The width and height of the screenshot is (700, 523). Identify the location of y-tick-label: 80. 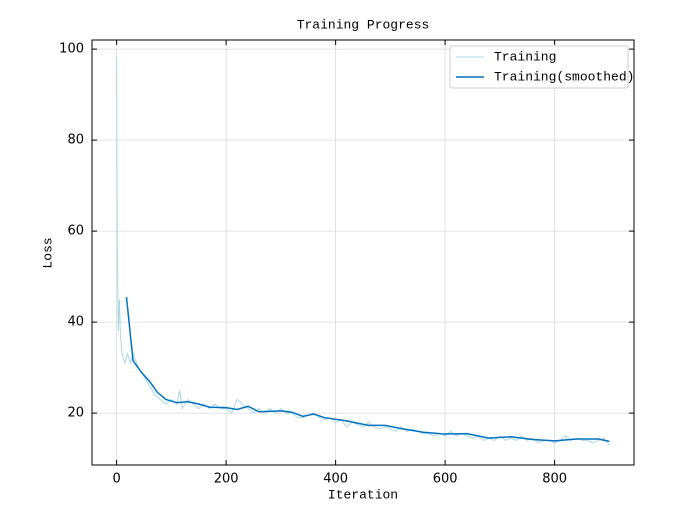
(75, 140).